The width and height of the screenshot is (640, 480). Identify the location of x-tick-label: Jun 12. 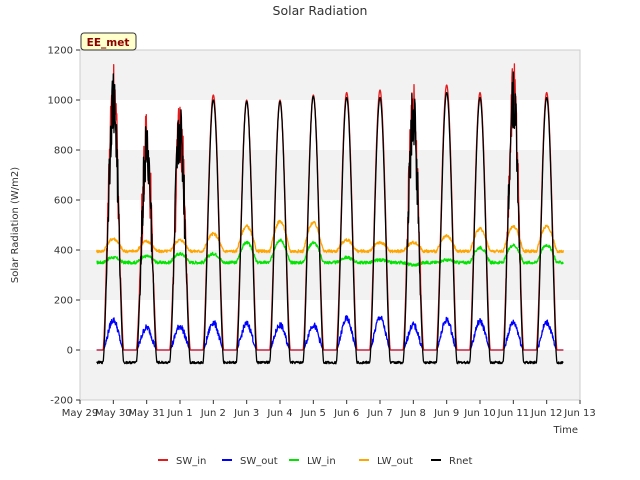
(546, 413).